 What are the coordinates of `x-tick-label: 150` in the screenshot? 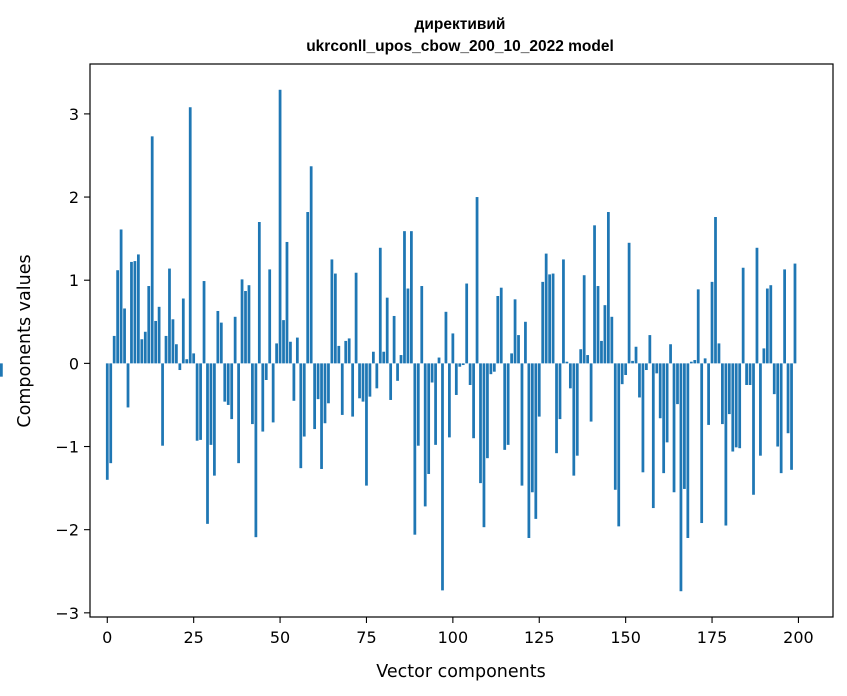 It's located at (625, 637).